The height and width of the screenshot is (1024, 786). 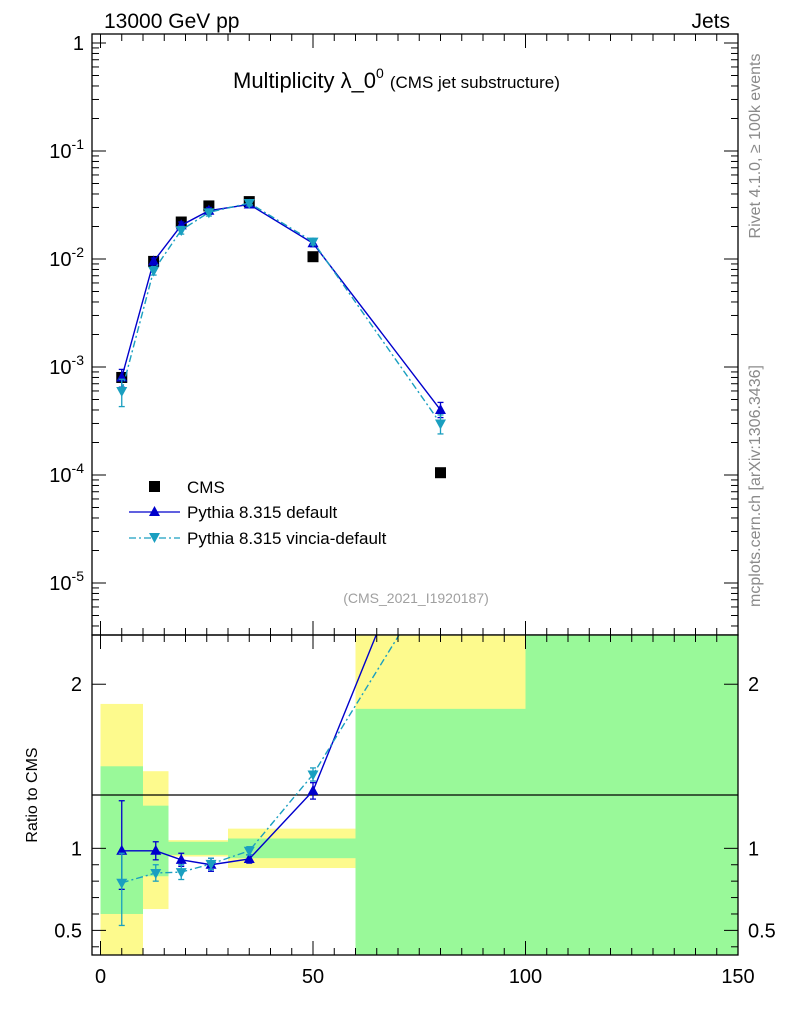 What do you see at coordinates (416, 598) in the screenshot?
I see `analysis-id: (CMS_2021_I1920187)` at bounding box center [416, 598].